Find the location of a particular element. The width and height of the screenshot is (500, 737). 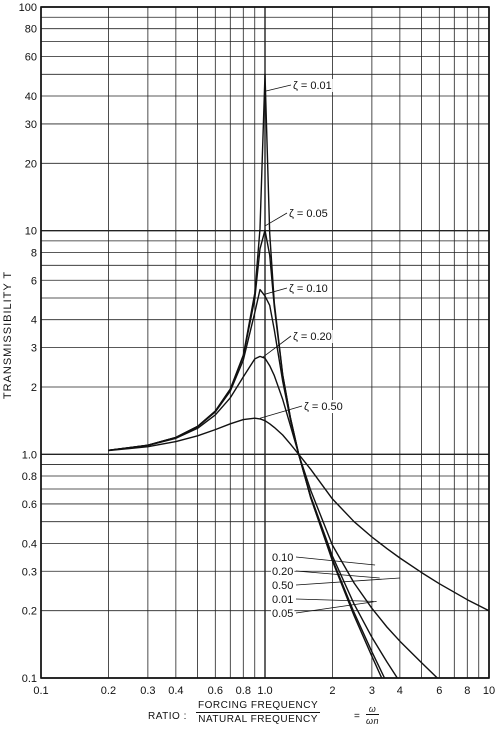

x-axis-label-fraction: FORCING FREQUENCY NATURAL FREQUENCY is located at coordinates (258, 712).